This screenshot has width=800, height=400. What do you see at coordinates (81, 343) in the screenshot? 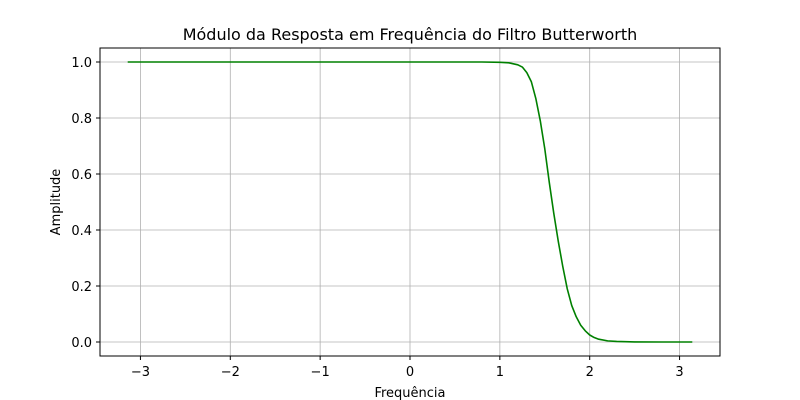
I see `y-tick-label: 0.0` at bounding box center [81, 343].